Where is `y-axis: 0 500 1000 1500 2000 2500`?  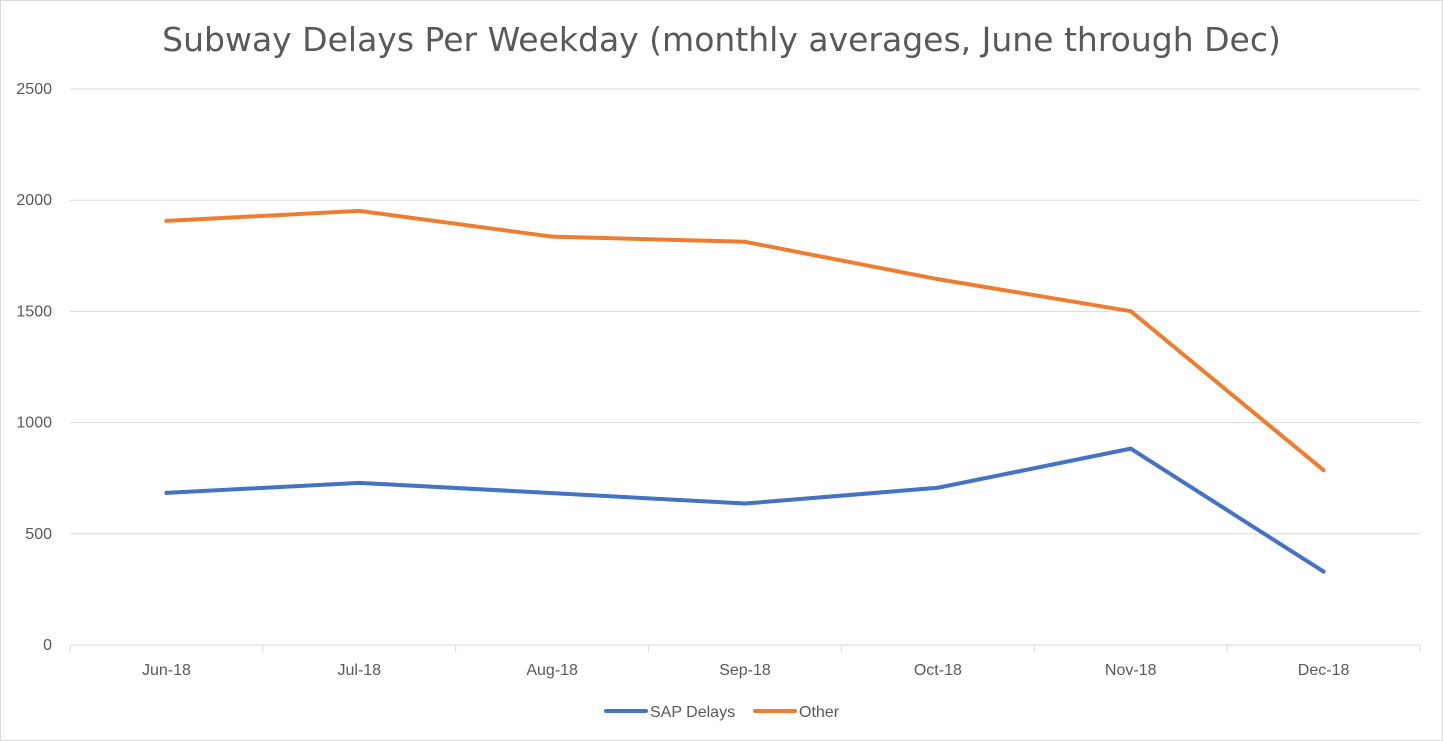 y-axis: 0 500 1000 1500 2000 2500 is located at coordinates (34, 367).